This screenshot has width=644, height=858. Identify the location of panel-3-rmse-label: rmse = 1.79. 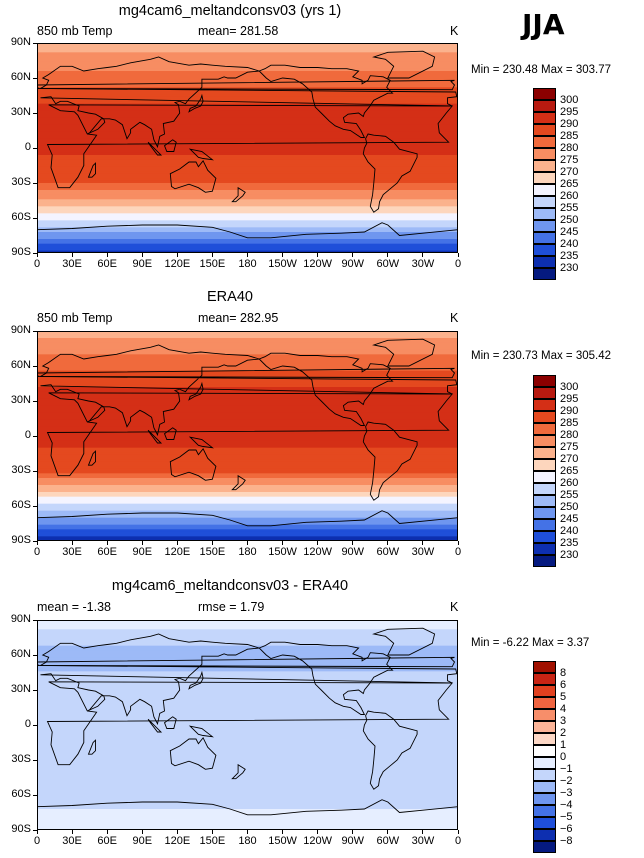
(231, 607).